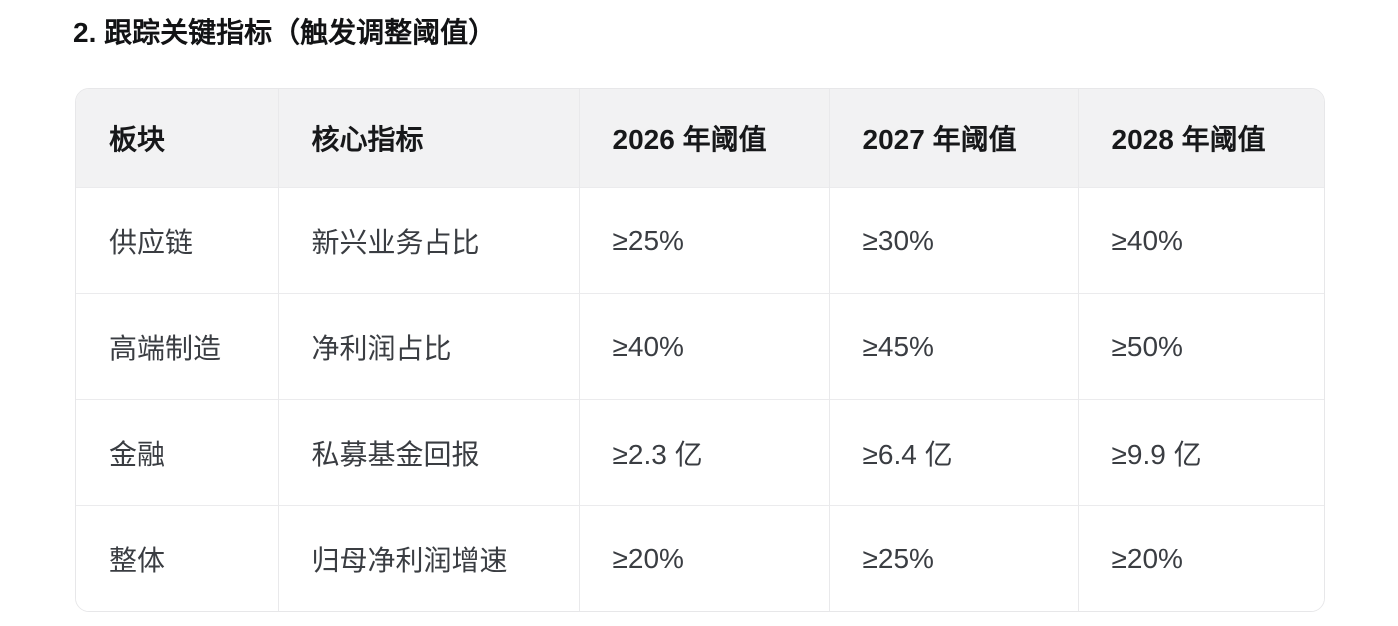 The width and height of the screenshot is (1398, 626). What do you see at coordinates (177, 240) in the screenshot?
I see `cell-sector: 供应链` at bounding box center [177, 240].